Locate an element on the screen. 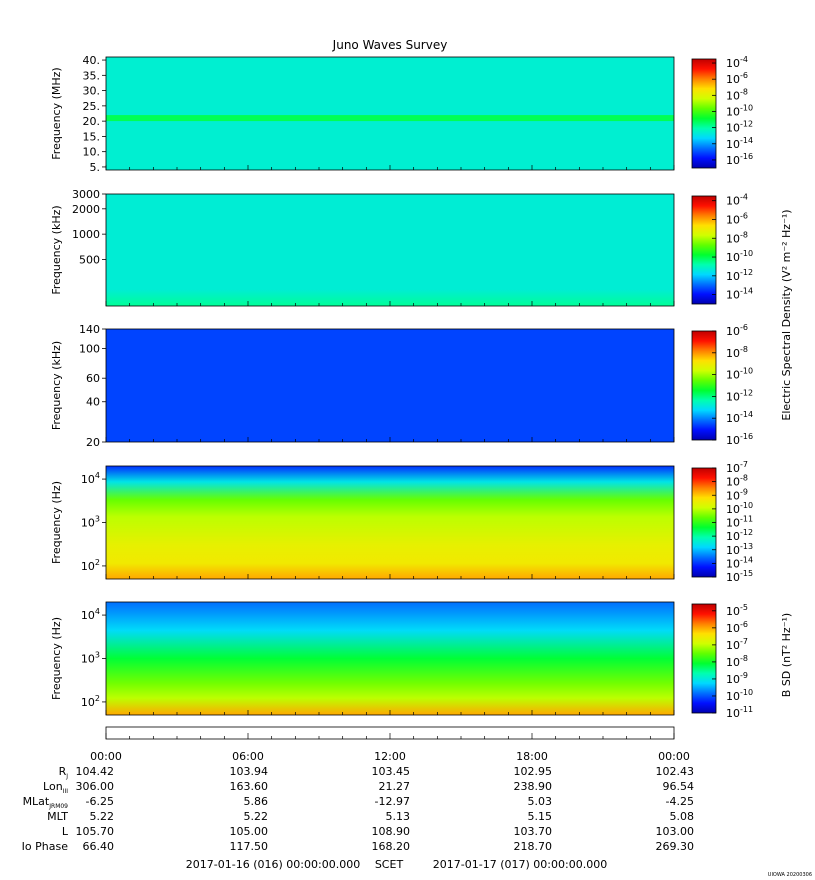  ephemeris-value: 104.42 is located at coordinates (95, 771).